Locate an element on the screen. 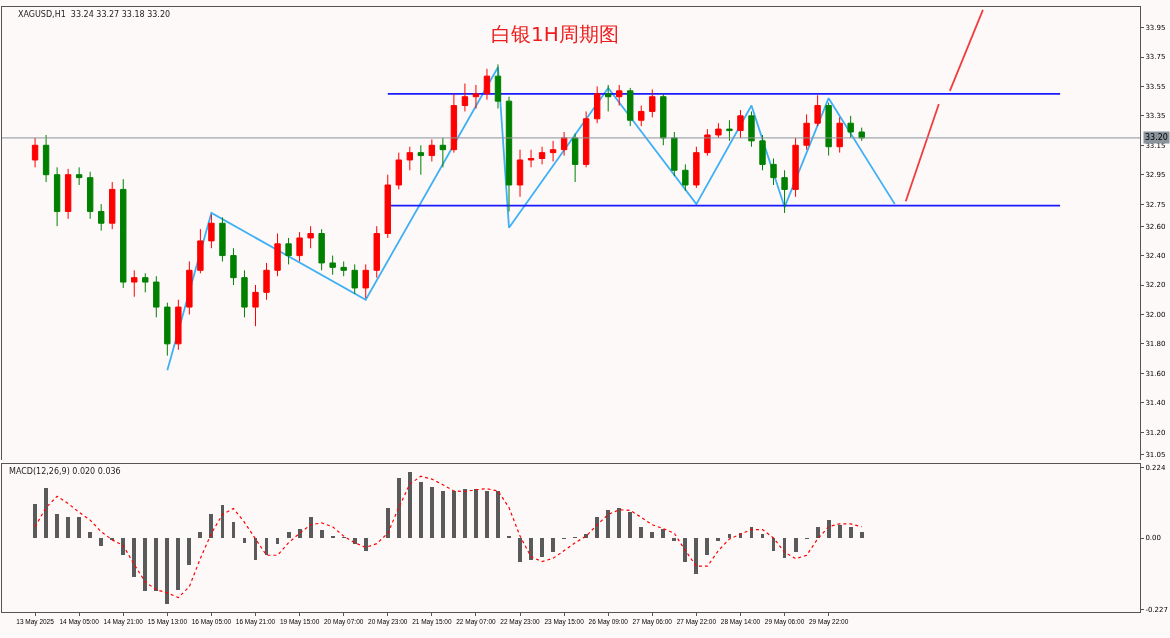 This screenshot has width=1170, height=638. annotation: XAGUSD,H1 33.24 33.27 33.18 33.20 is located at coordinates (94, 14).